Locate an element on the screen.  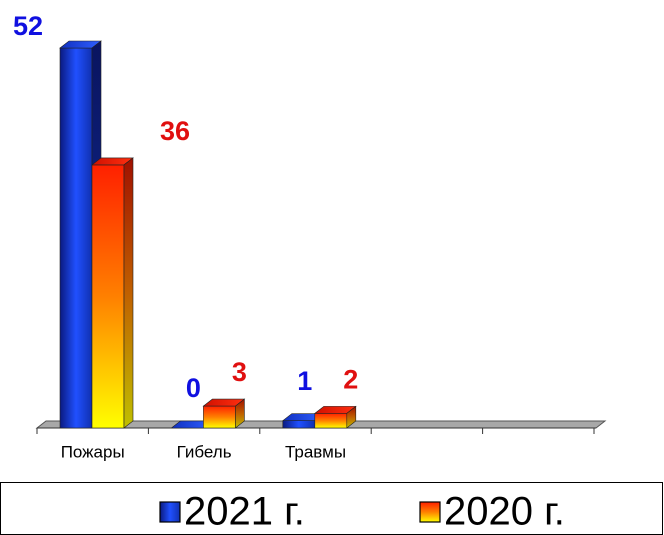
data-label: 3 is located at coordinates (239, 372).